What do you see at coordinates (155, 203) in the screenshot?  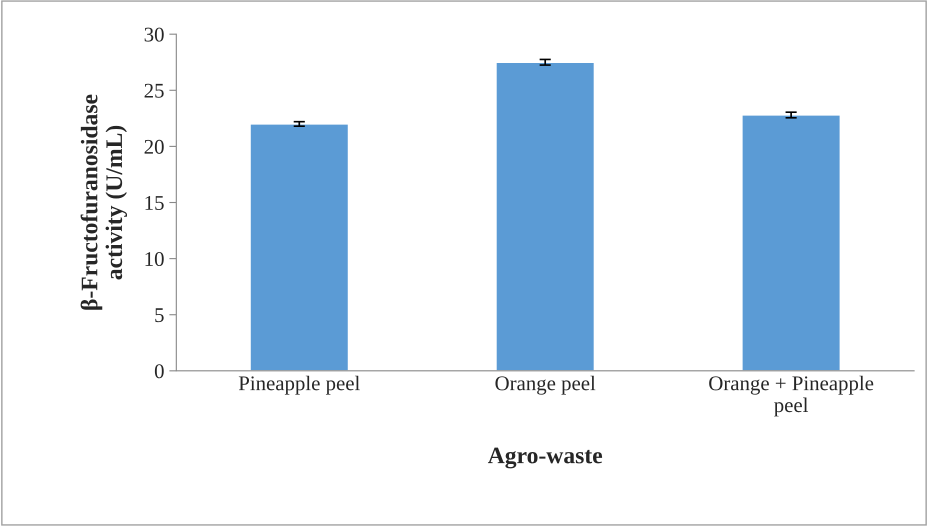 I see `y-tick-label: 15` at bounding box center [155, 203].